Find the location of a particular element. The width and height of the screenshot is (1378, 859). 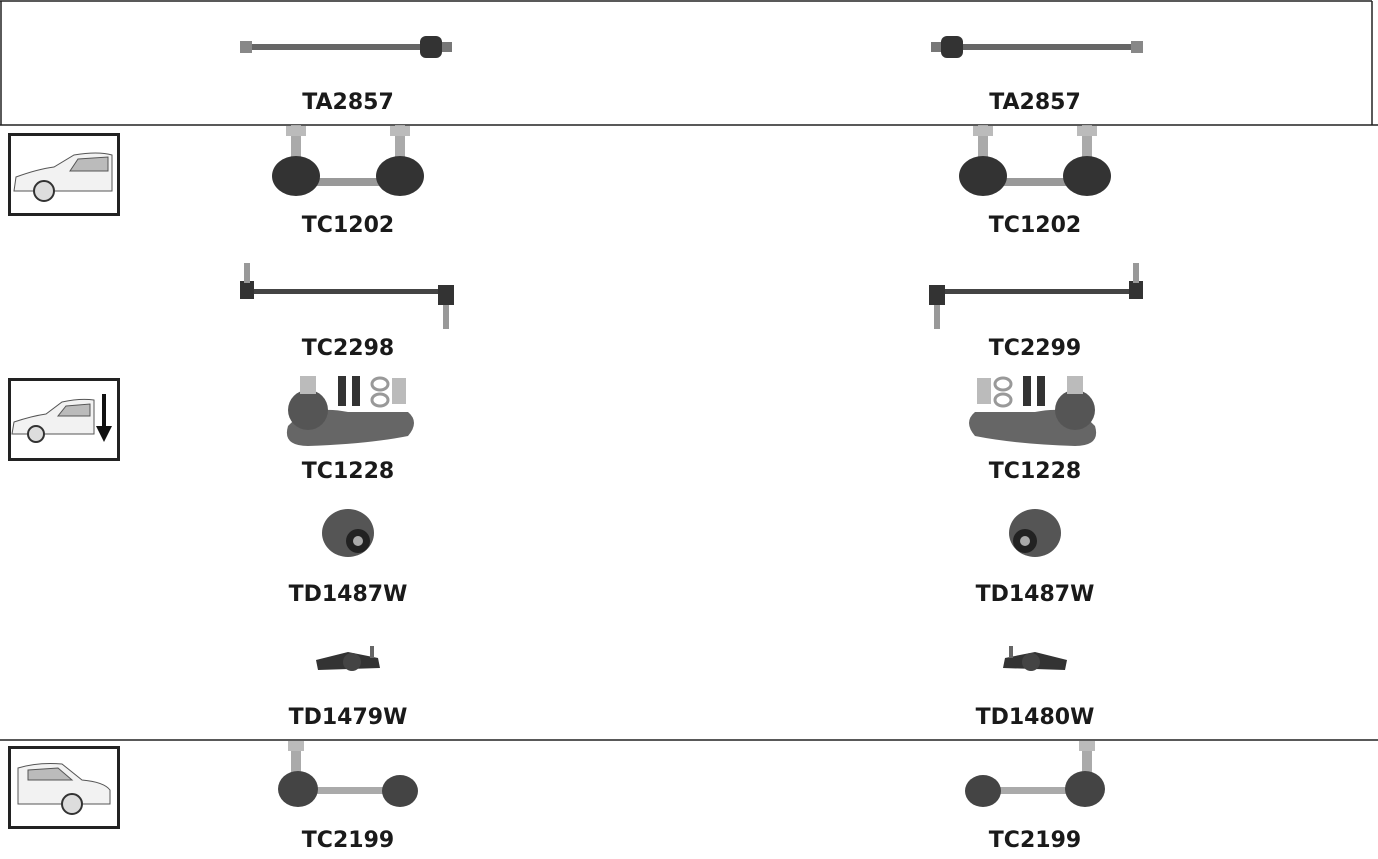

car-icon-front is located at coordinates (64, 174).